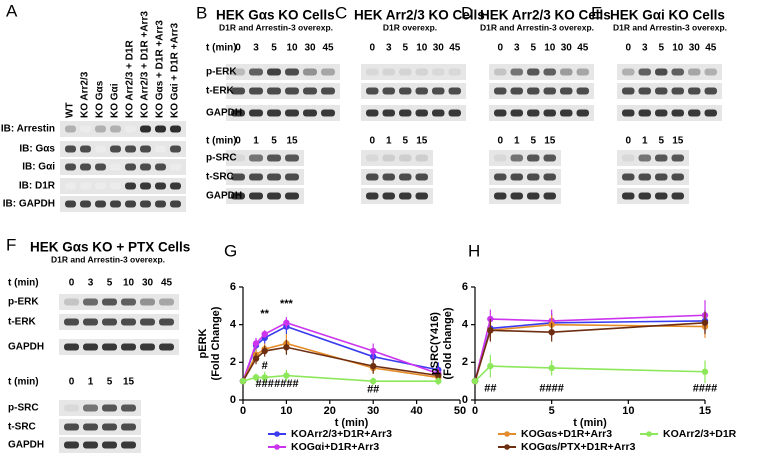 The image size is (760, 453). What do you see at coordinates (410, 27) in the screenshot?
I see `panel-subtitle: D1R overexp.` at bounding box center [410, 27].